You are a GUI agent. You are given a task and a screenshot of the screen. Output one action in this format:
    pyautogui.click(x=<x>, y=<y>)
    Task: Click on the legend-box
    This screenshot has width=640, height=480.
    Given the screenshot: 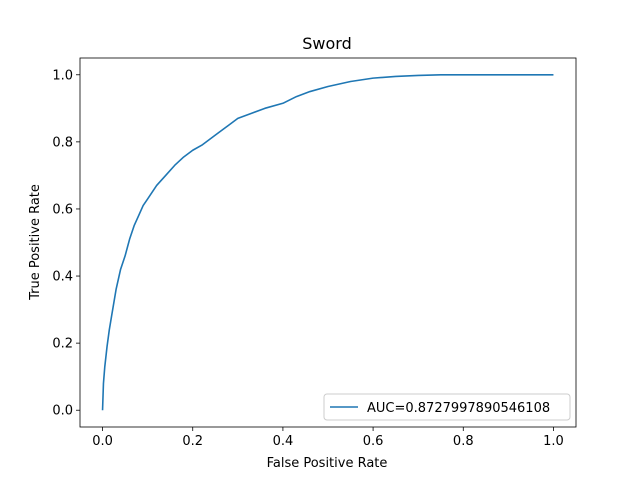 What is the action you would take?
    pyautogui.click(x=447, y=407)
    